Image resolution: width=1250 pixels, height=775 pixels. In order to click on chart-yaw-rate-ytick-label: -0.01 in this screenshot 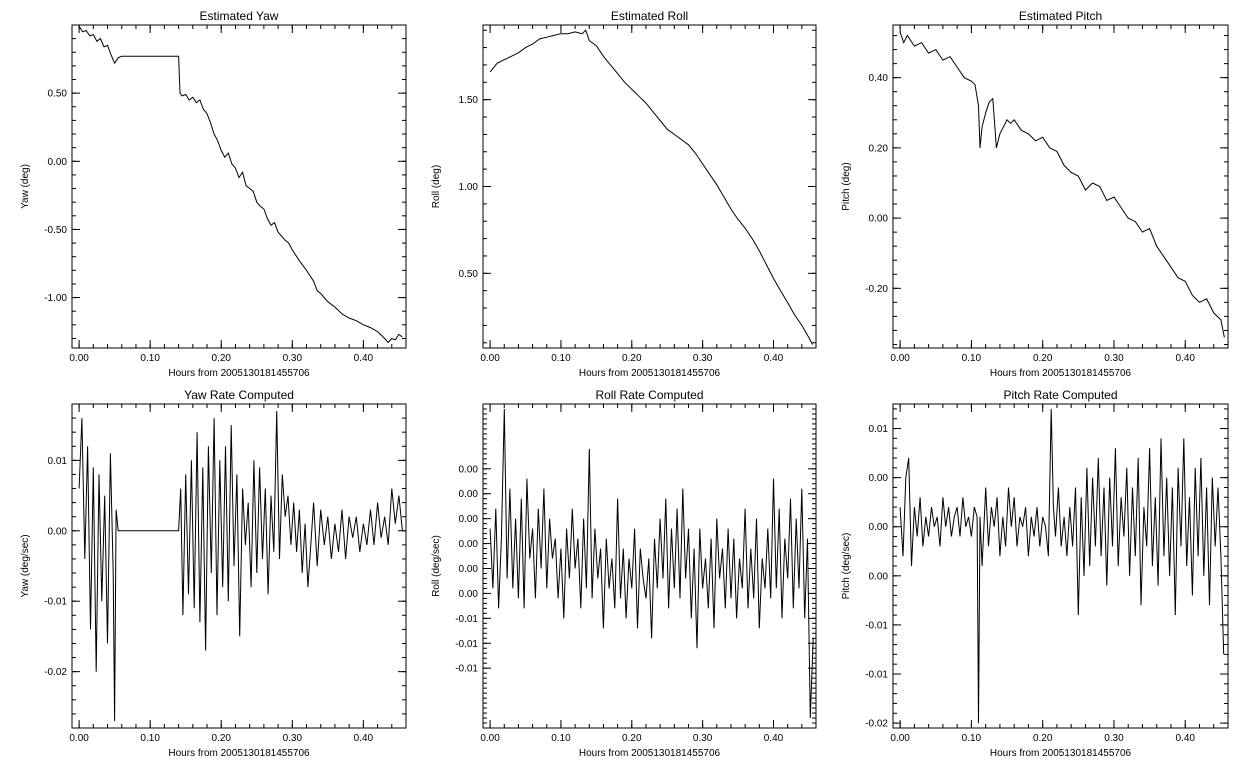, I will do `click(55, 602)`.